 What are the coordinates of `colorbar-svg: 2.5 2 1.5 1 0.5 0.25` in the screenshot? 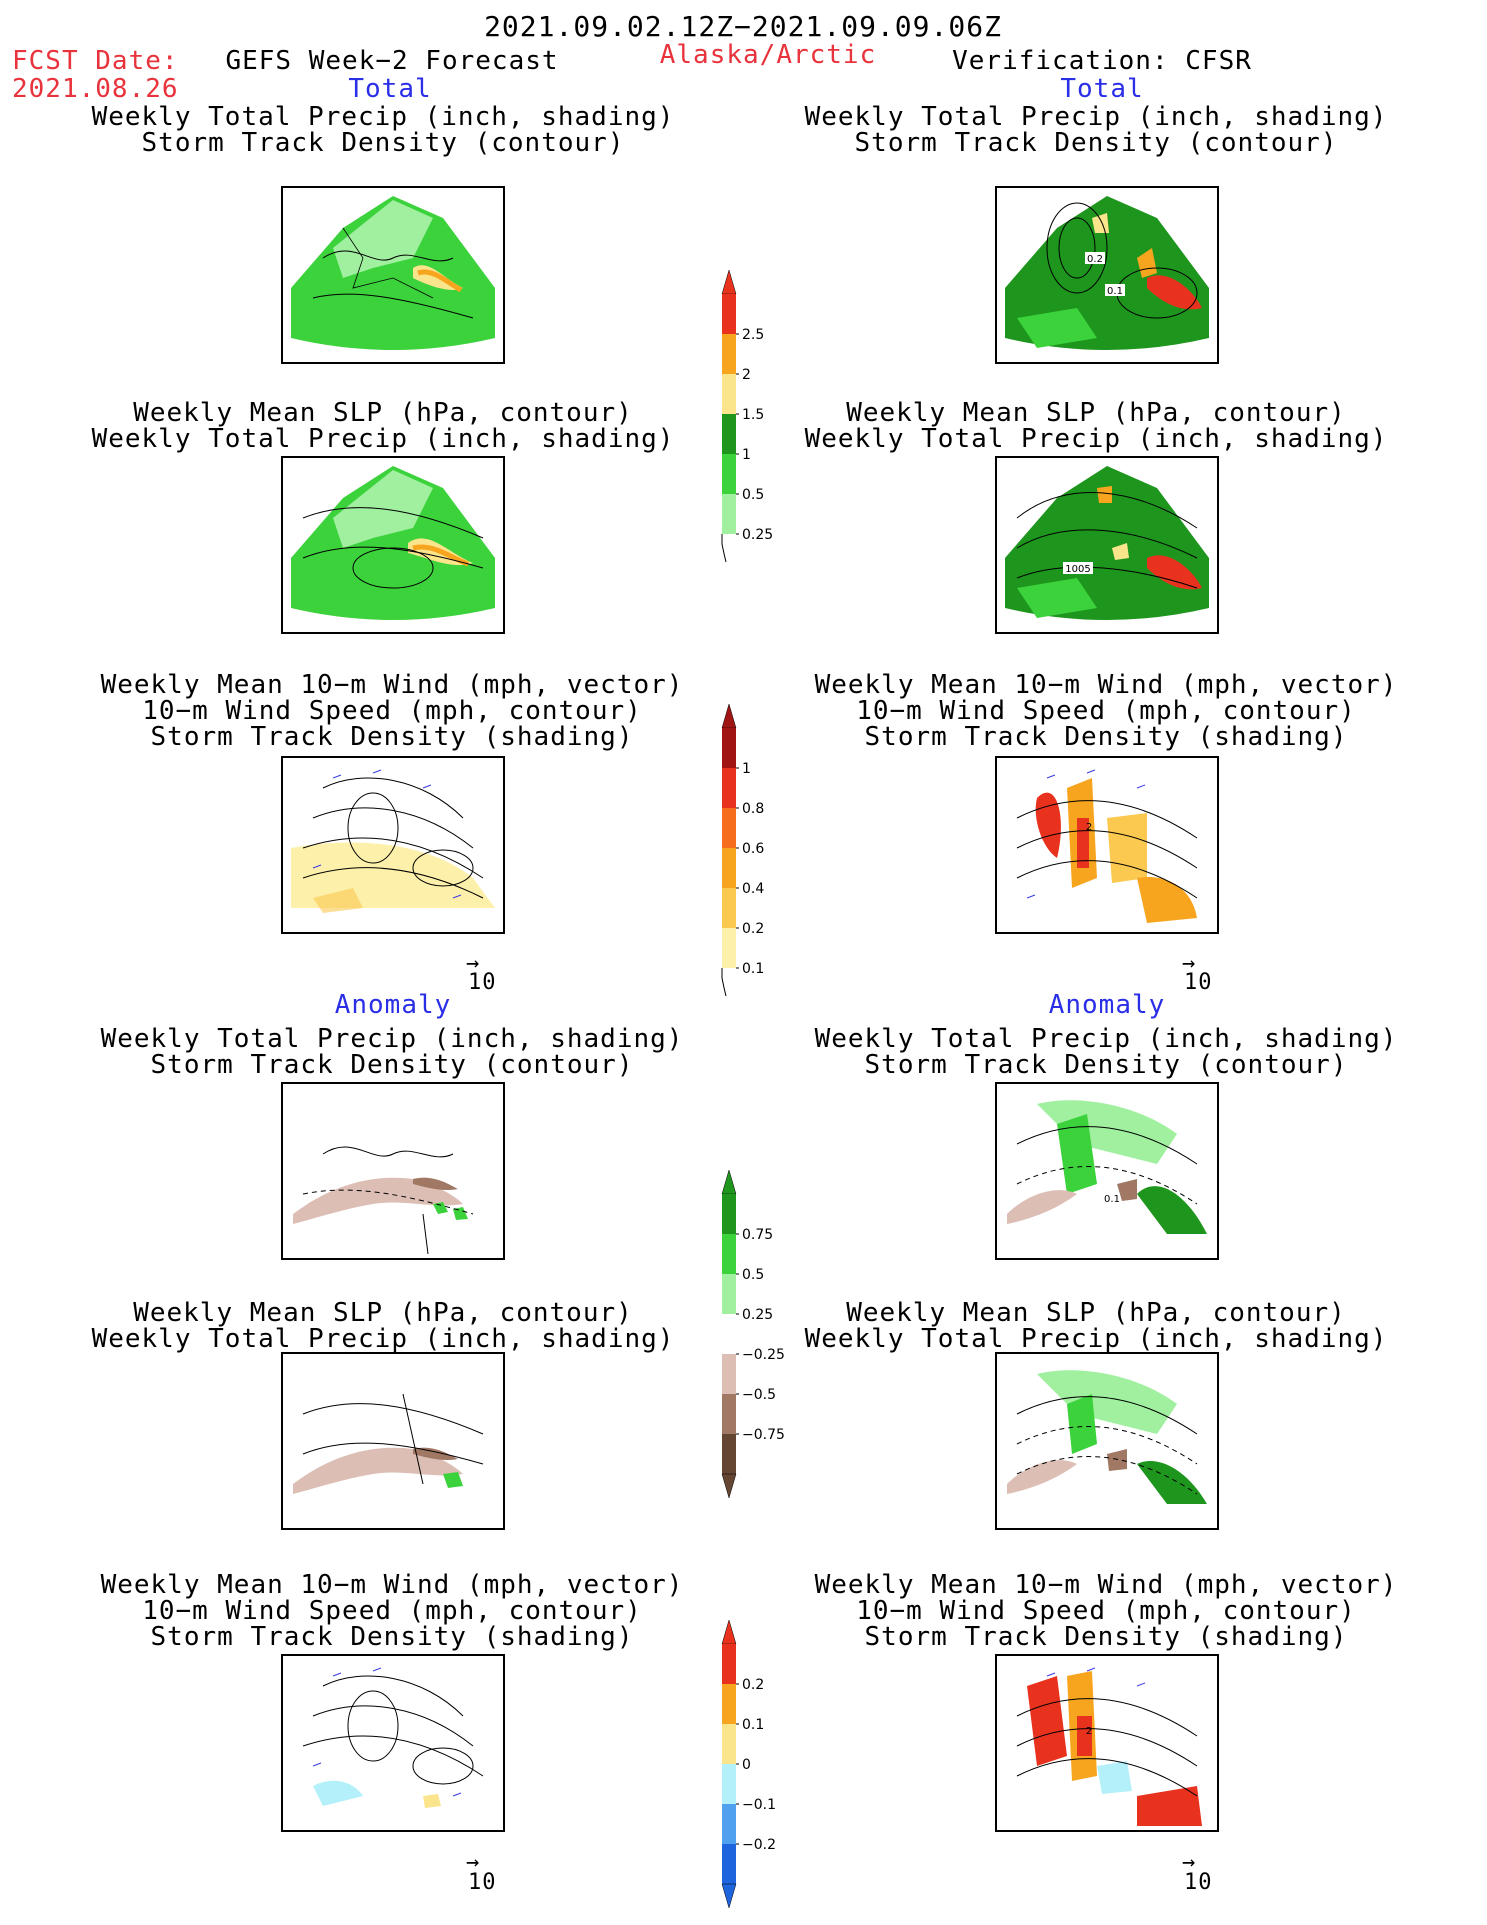 It's located at (747, 416).